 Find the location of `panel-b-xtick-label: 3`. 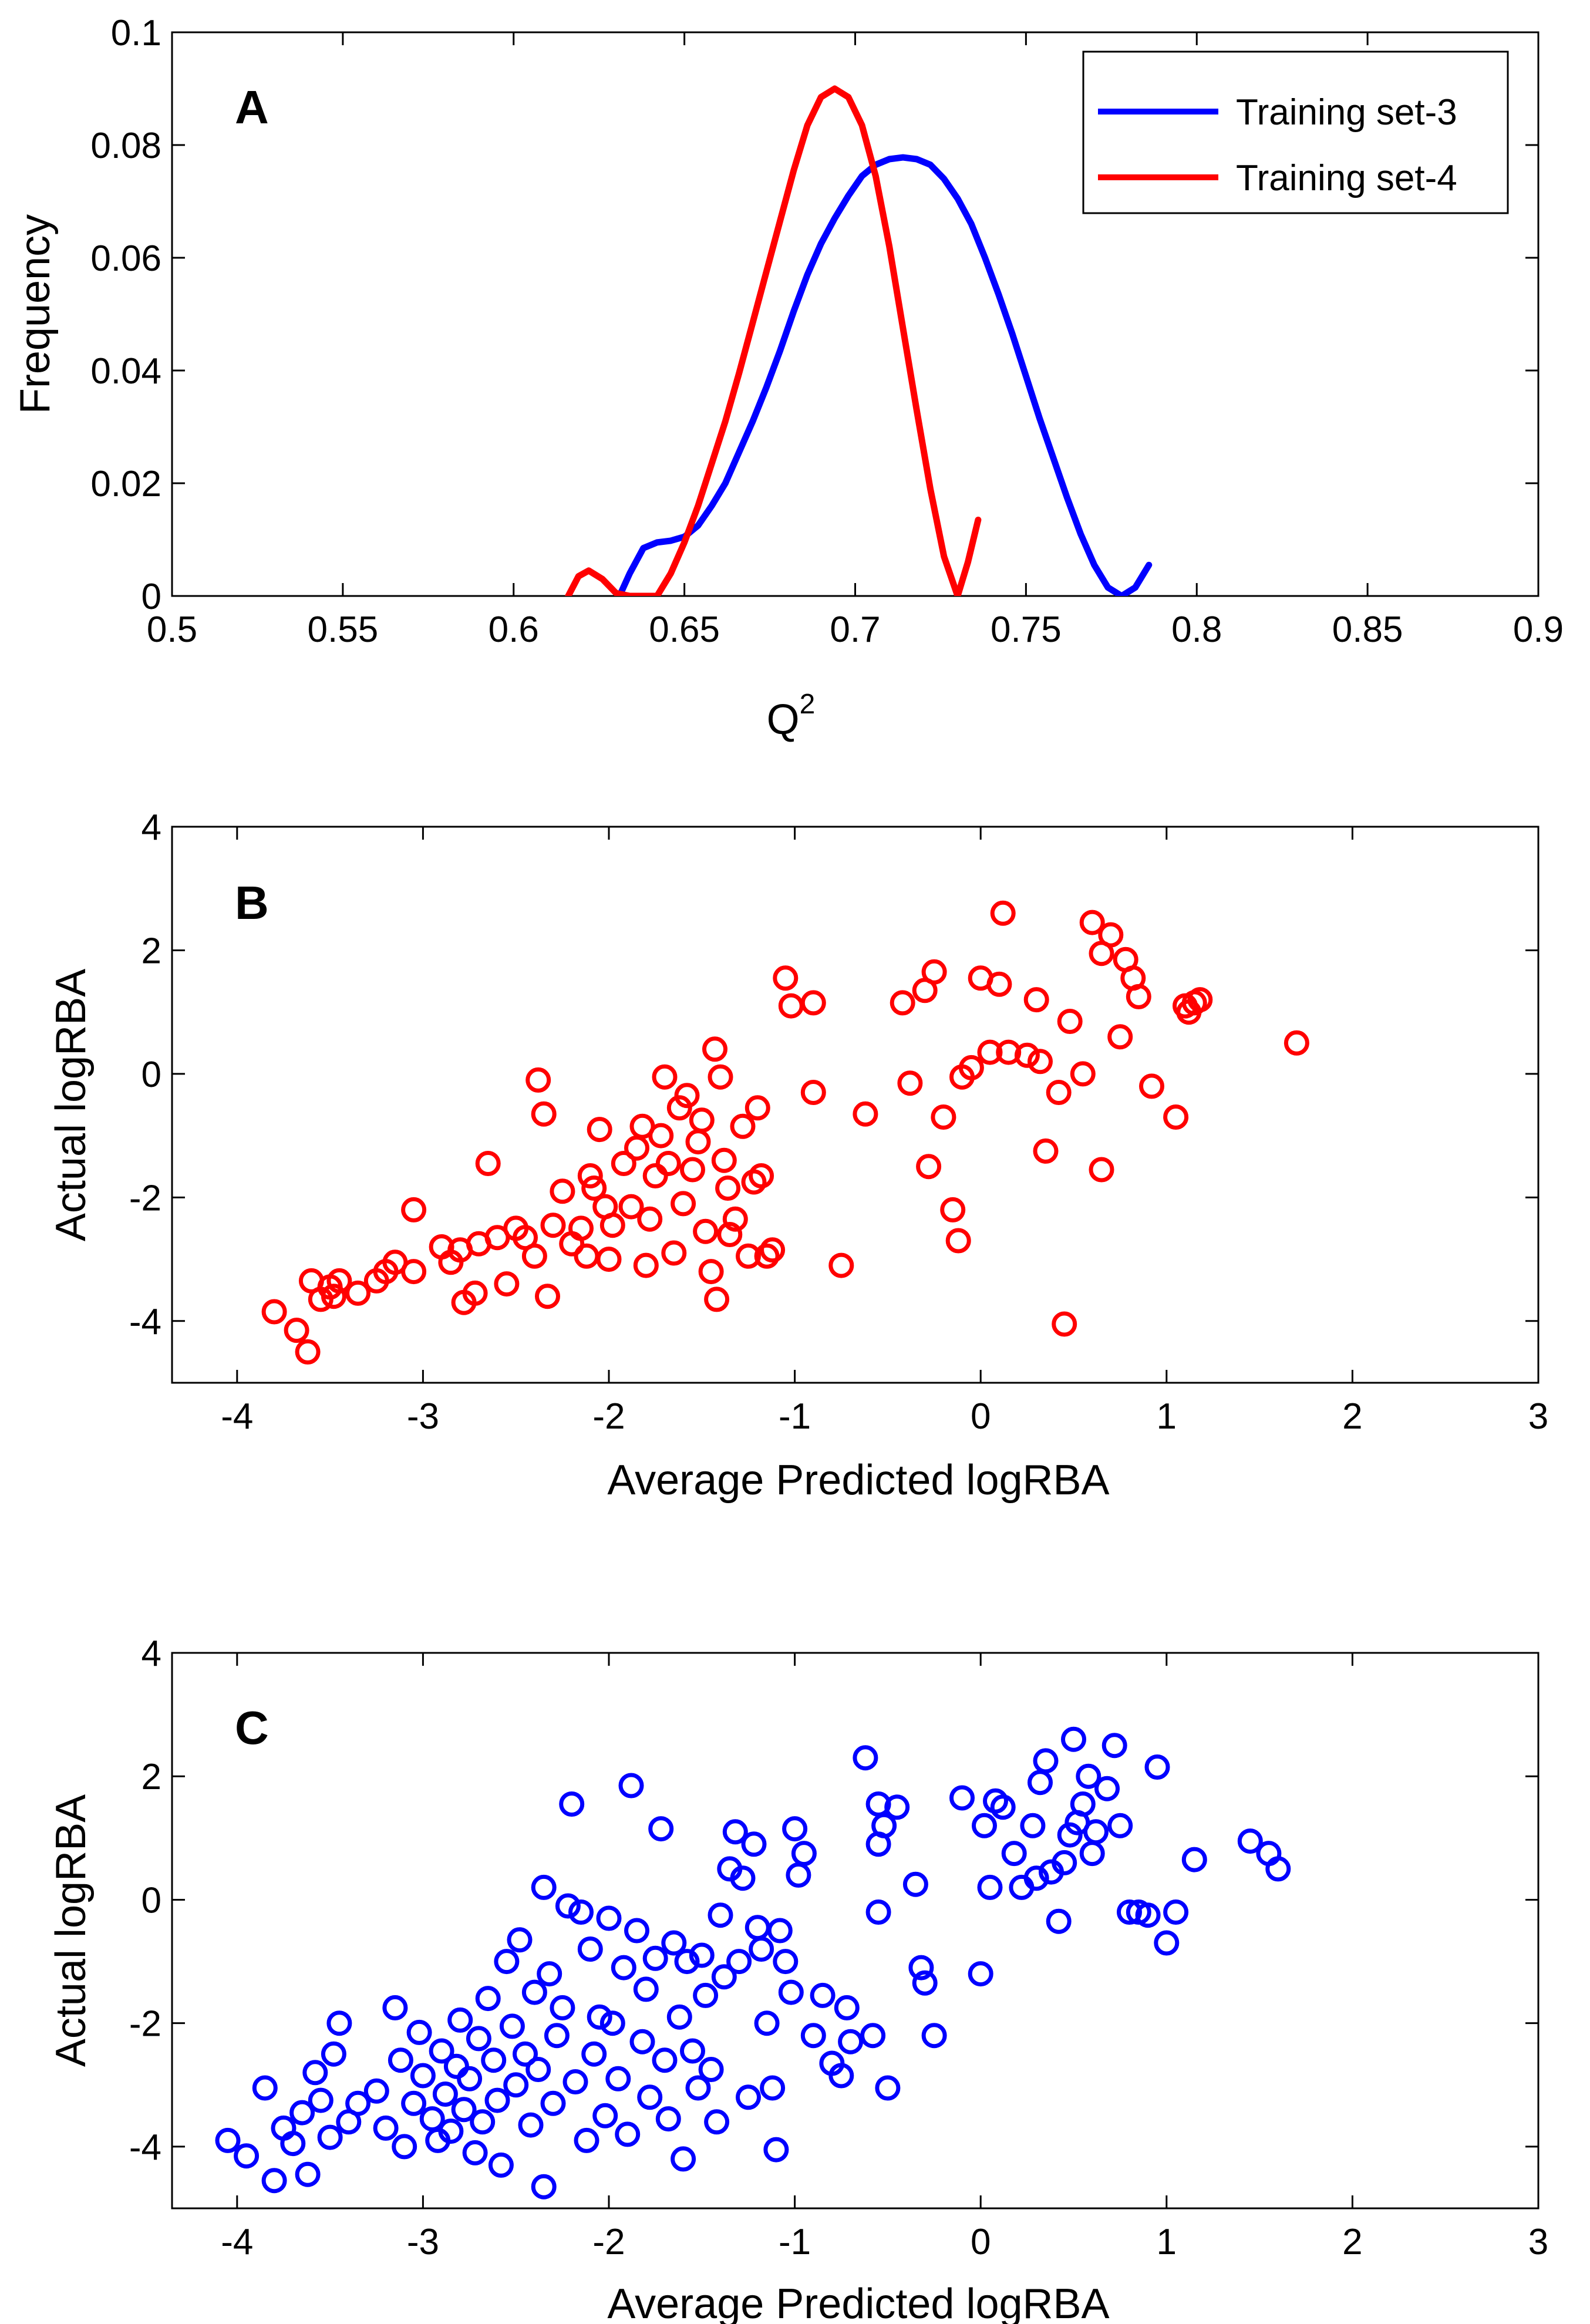

panel-b-xtick-label: 3 is located at coordinates (1538, 1416).